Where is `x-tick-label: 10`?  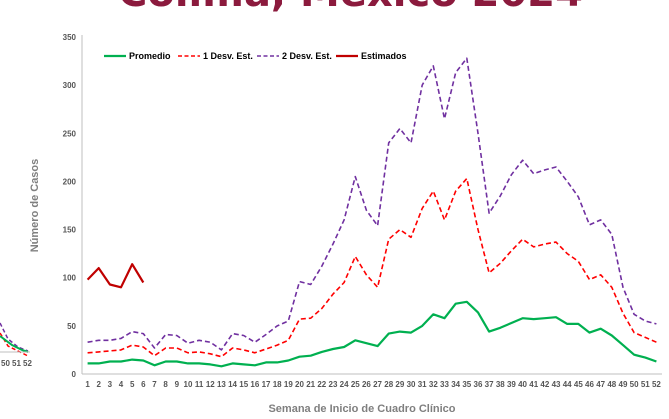
x-tick-label: 10 is located at coordinates (188, 384).